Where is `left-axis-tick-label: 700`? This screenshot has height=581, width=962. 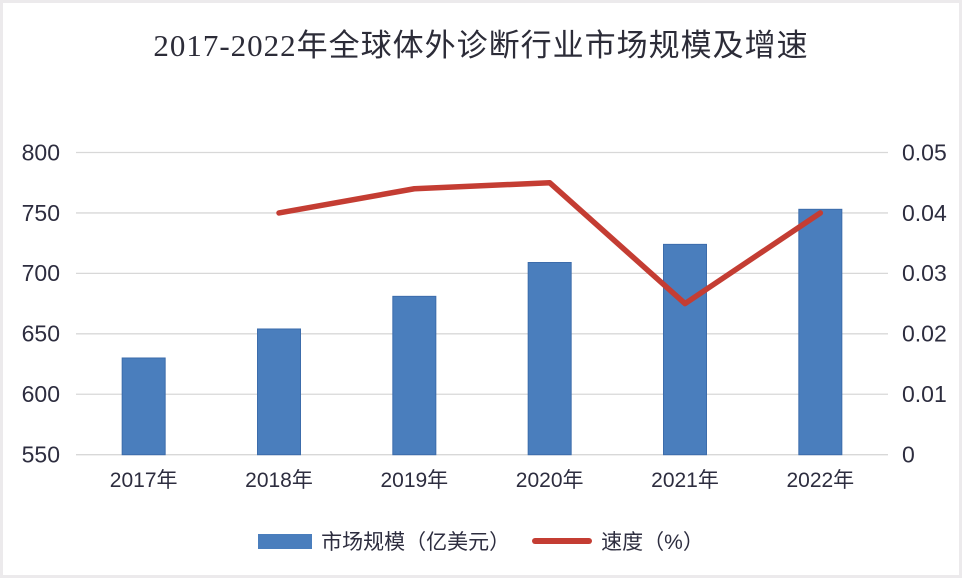
left-axis-tick-label: 700 is located at coordinates (41, 273).